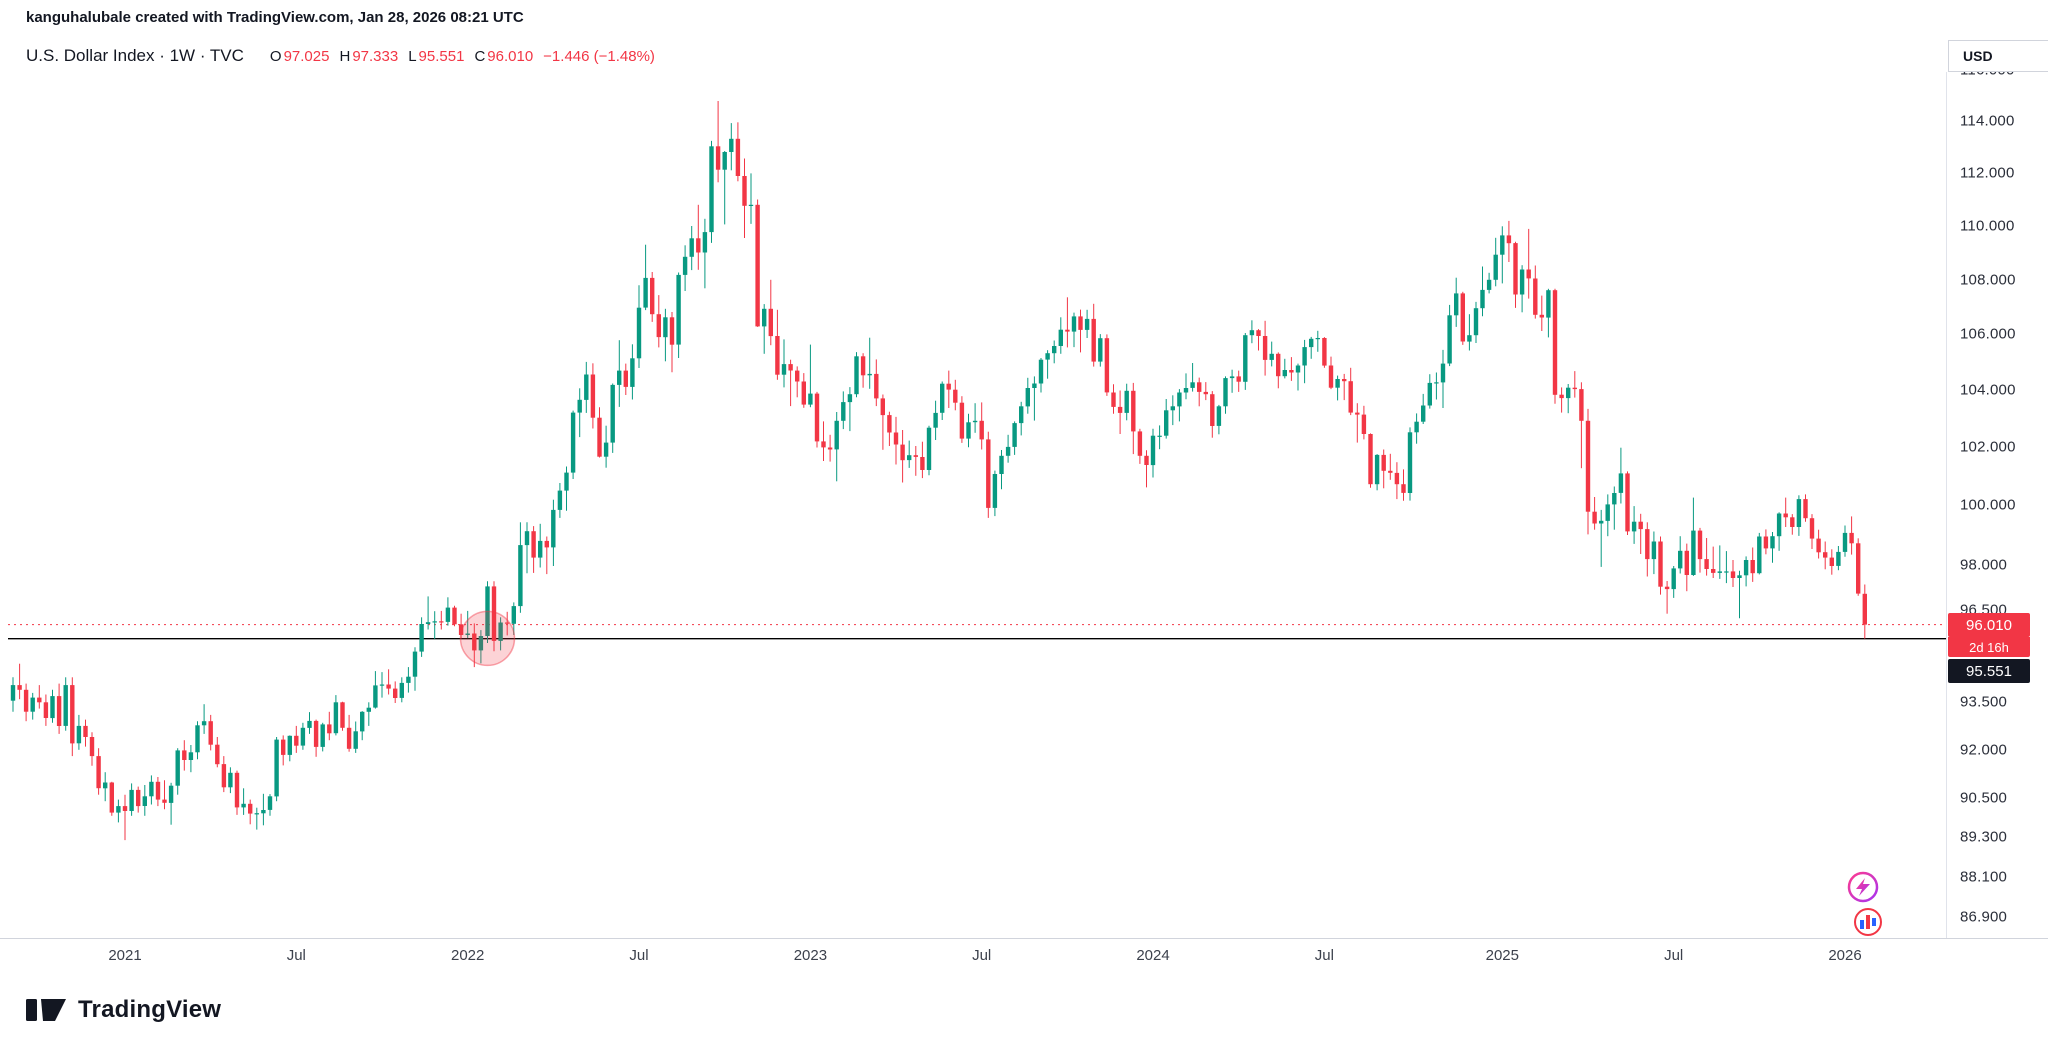  I want to click on time-tick: 2024, so click(1153, 955).